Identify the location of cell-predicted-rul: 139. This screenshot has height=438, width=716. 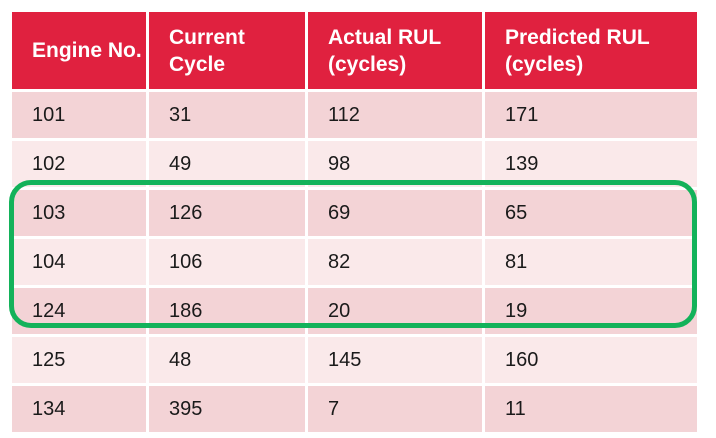
(591, 164).